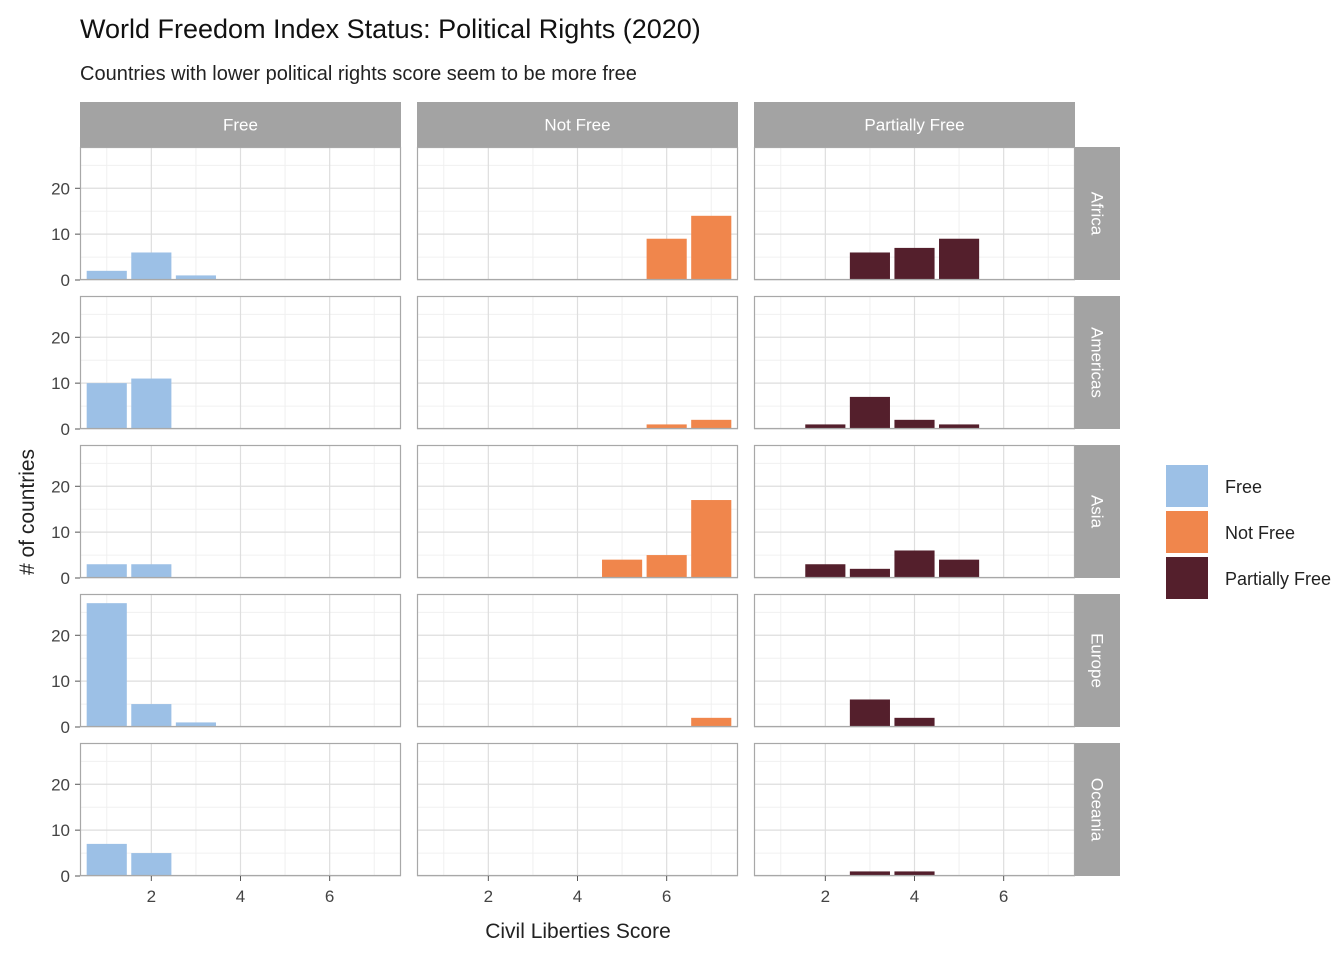 The width and height of the screenshot is (1344, 960). What do you see at coordinates (1097, 810) in the screenshot?
I see `strip-label-oceania: Oceania` at bounding box center [1097, 810].